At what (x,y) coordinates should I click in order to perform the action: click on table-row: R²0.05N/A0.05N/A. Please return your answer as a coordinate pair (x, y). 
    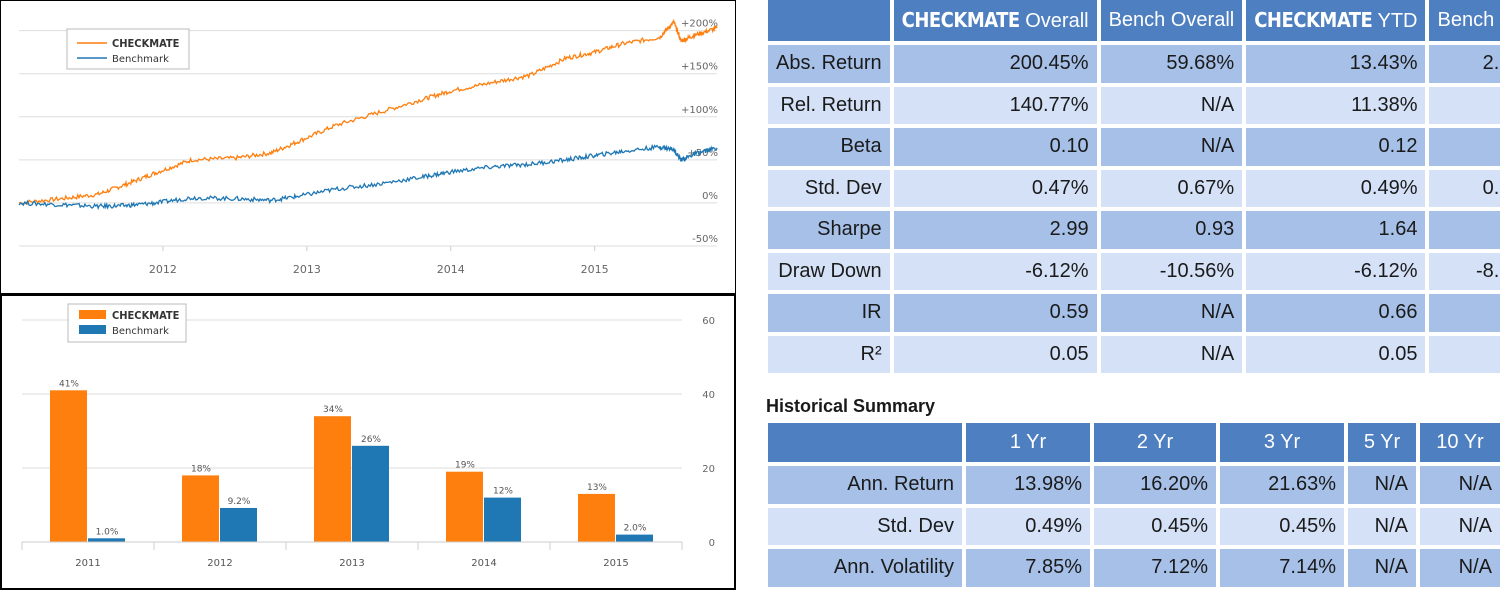
    Looking at the image, I should click on (1133, 354).